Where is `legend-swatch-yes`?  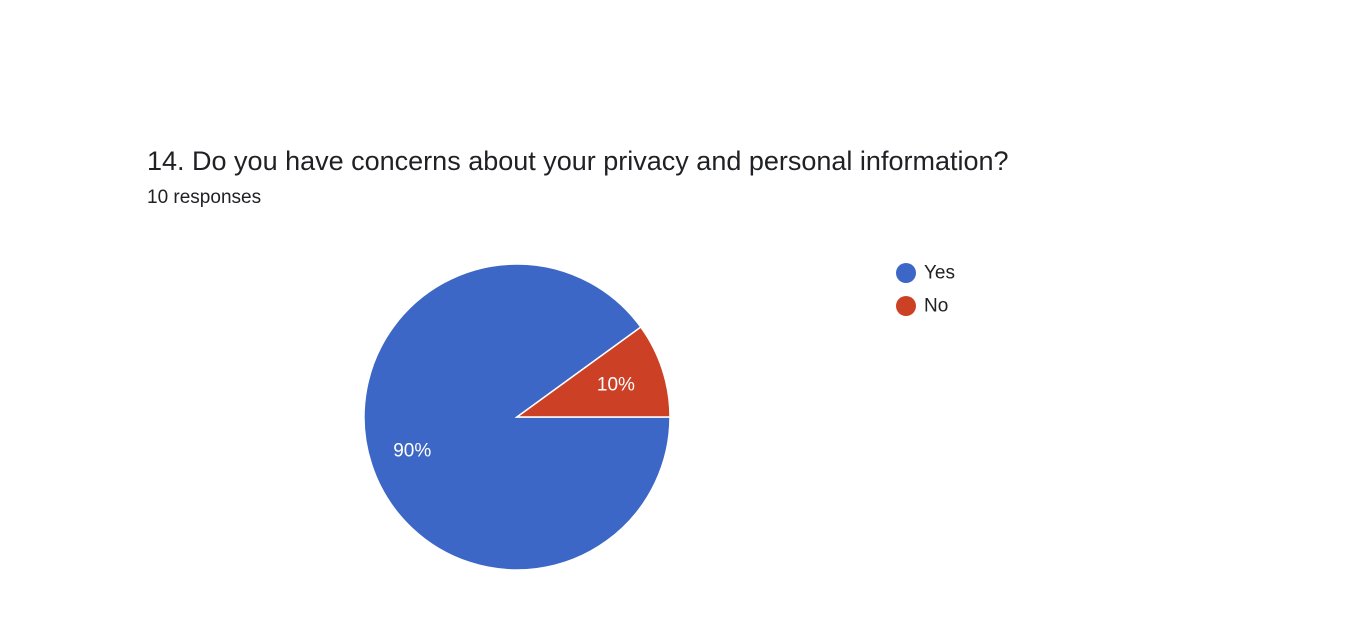 legend-swatch-yes is located at coordinates (906, 273).